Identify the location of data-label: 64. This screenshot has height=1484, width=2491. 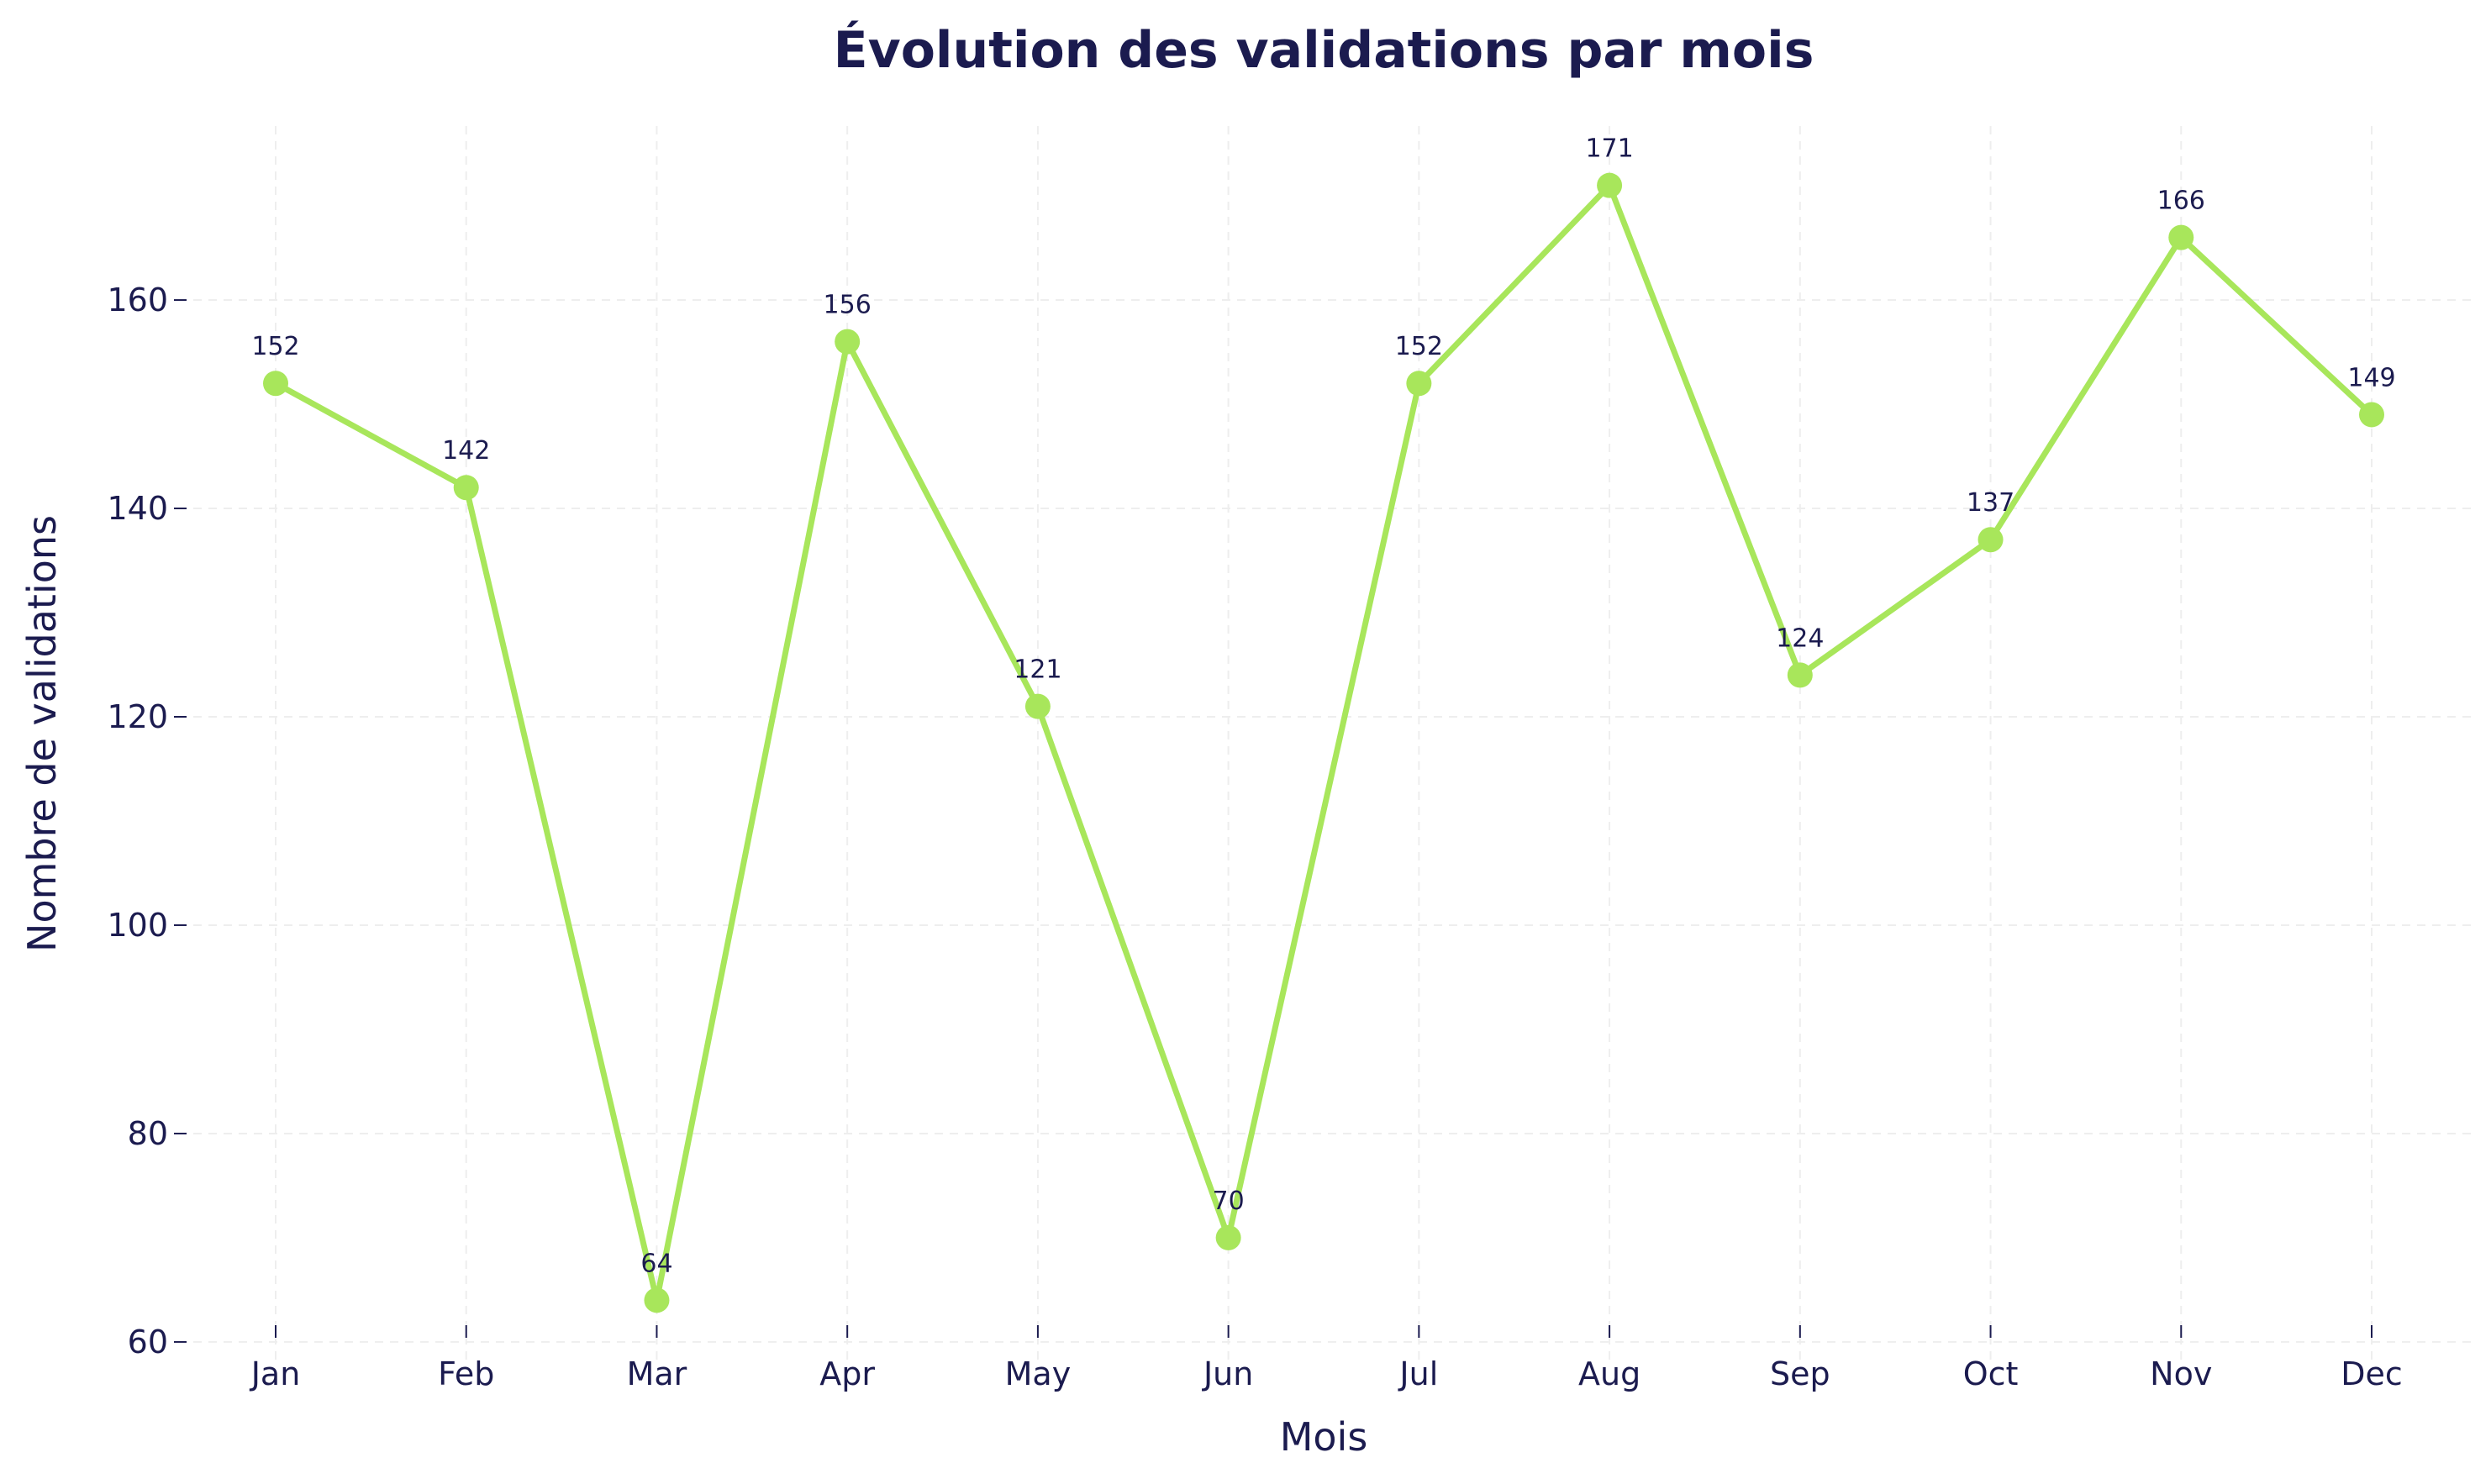
(656, 1263).